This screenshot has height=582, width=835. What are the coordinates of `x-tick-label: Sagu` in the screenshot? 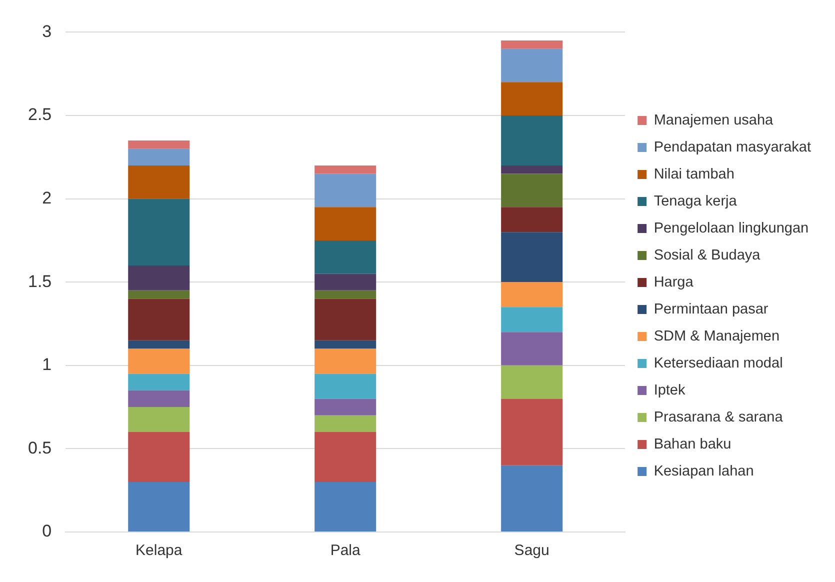 It's located at (532, 551).